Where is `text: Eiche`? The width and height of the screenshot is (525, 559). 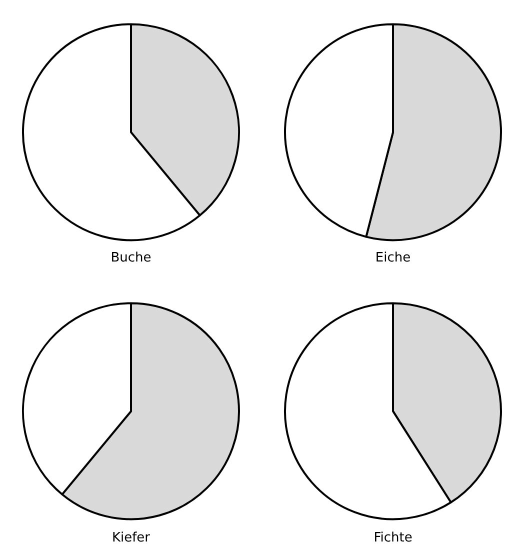 text: Eiche is located at coordinates (393, 258).